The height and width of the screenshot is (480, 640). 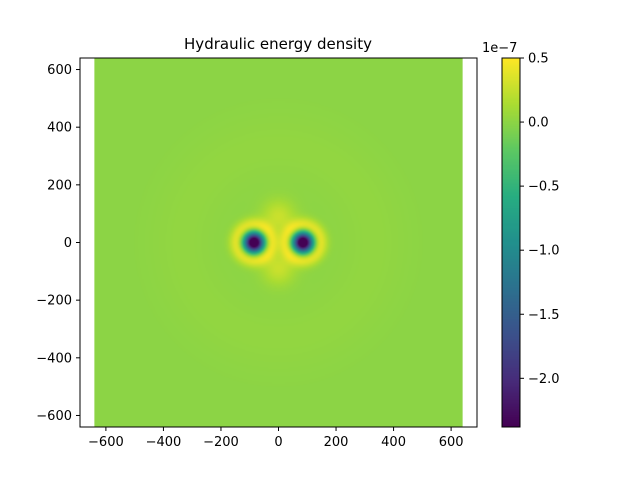 What do you see at coordinates (544, 379) in the screenshot?
I see `colorbar-tick-label: −2.0` at bounding box center [544, 379].